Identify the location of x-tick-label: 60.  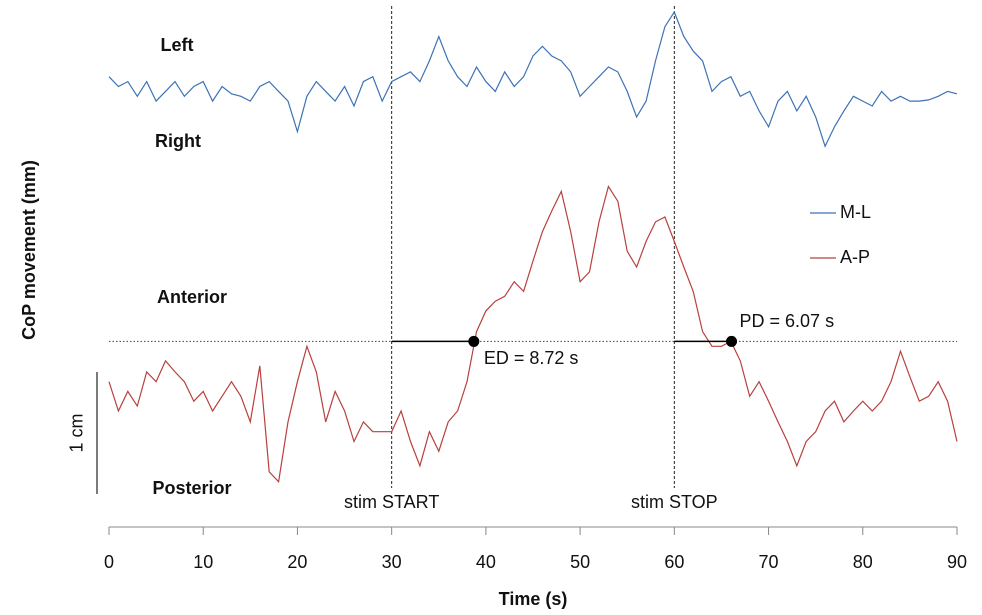
(674, 562).